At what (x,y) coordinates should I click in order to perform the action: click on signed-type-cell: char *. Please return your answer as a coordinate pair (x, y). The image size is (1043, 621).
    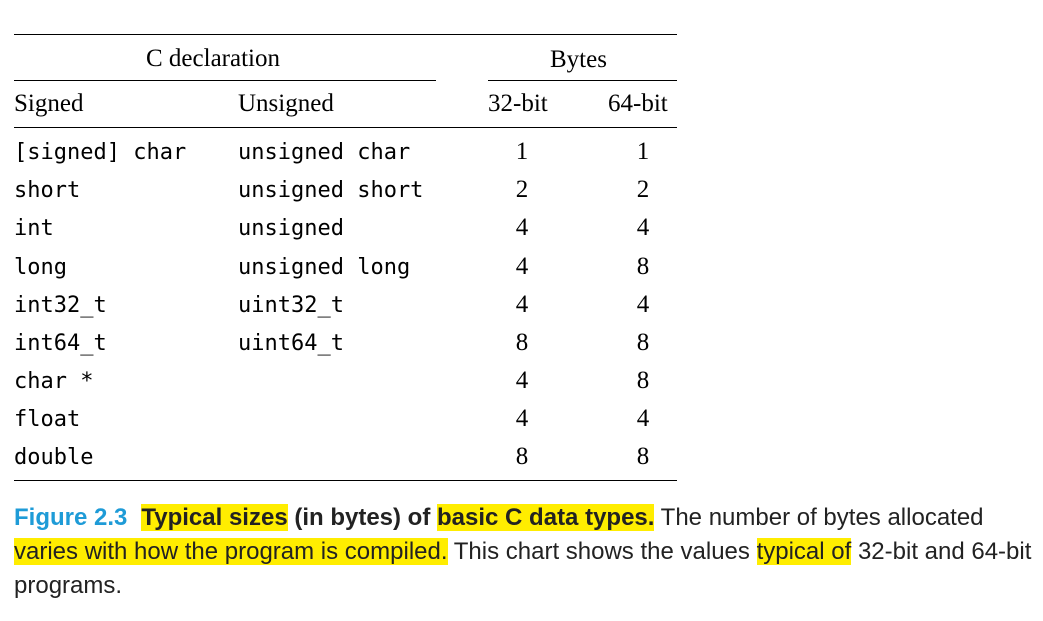
    Looking at the image, I should click on (54, 381).